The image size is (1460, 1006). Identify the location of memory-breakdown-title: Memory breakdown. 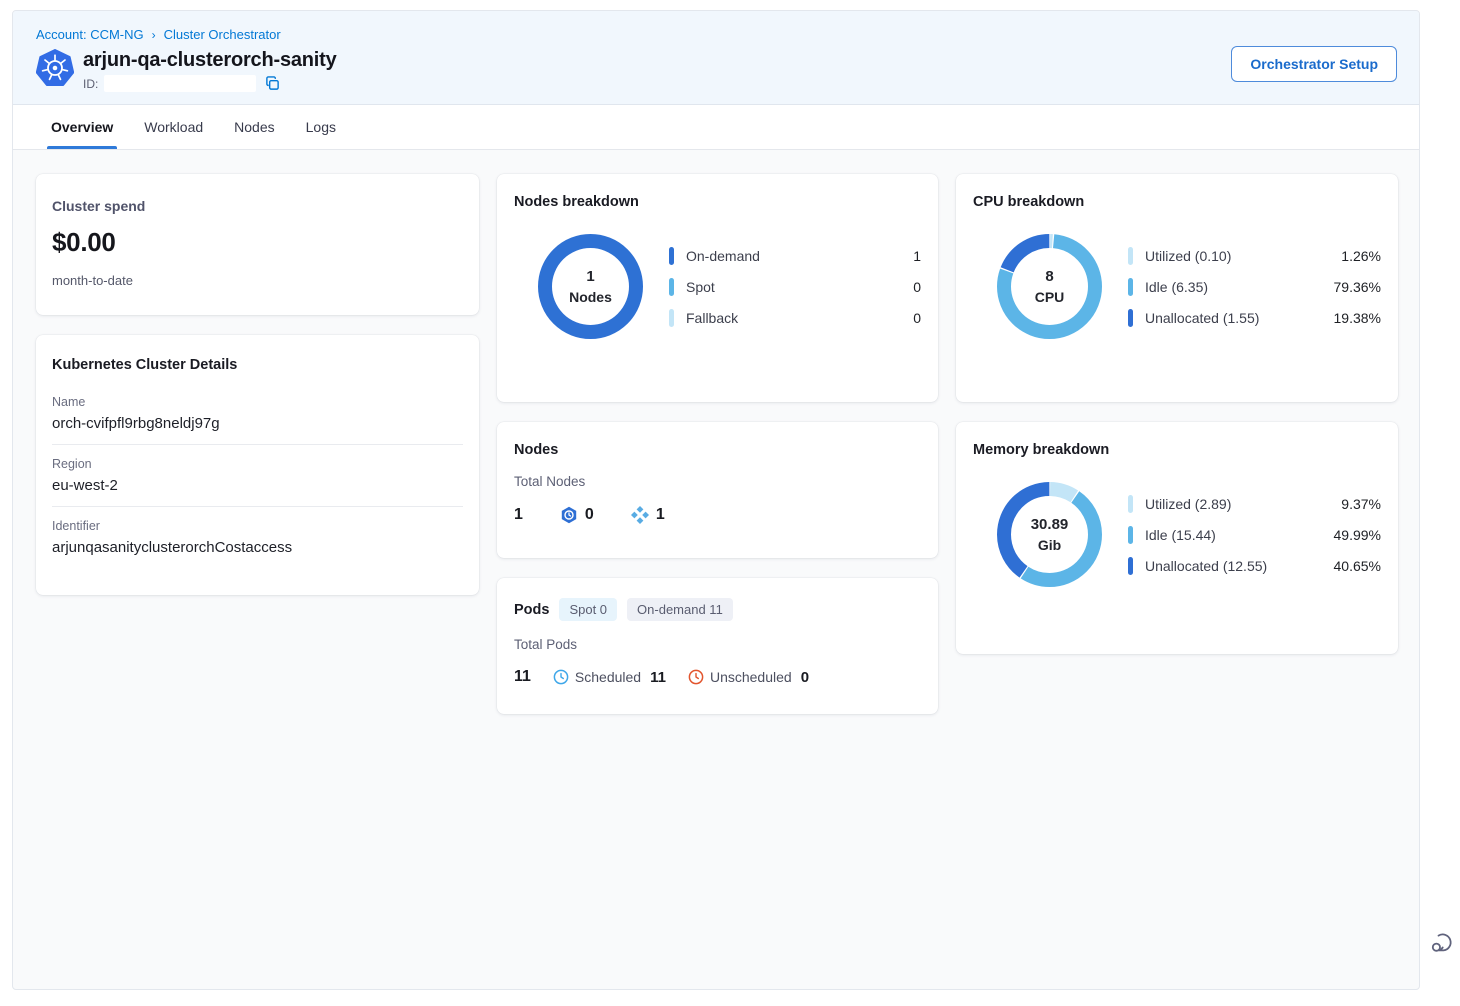
(1041, 450).